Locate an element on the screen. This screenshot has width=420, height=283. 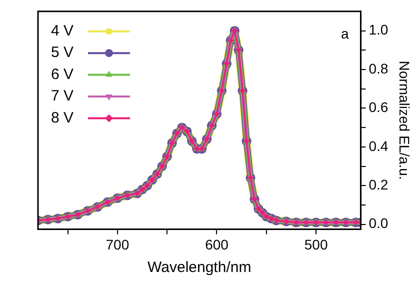
legend-label: 7 V is located at coordinates (62, 96).